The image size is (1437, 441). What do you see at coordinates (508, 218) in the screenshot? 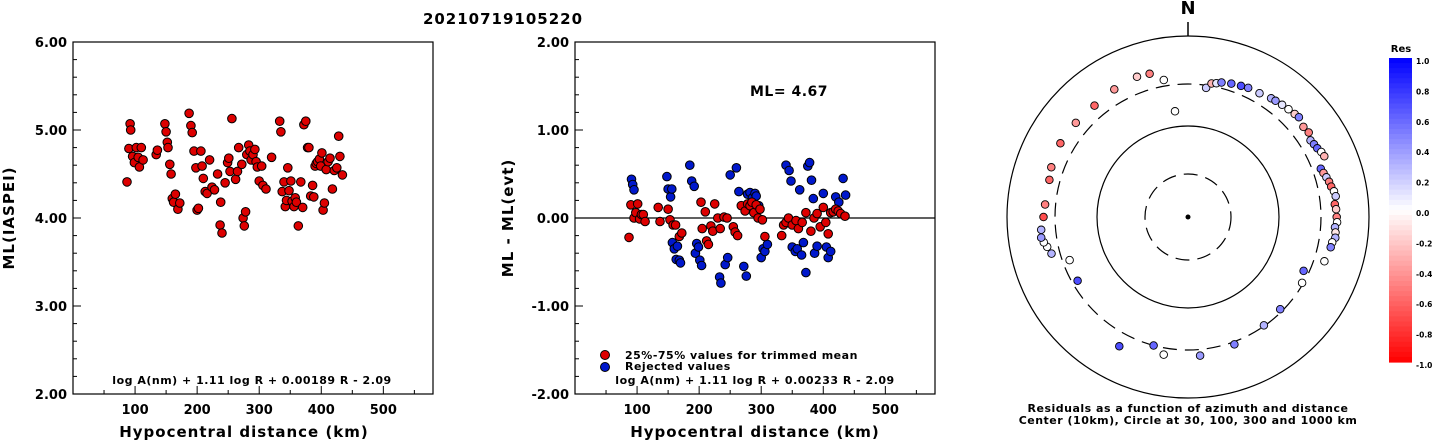
I see `y-axis-label-2: ML - ML(evt)` at bounding box center [508, 218].